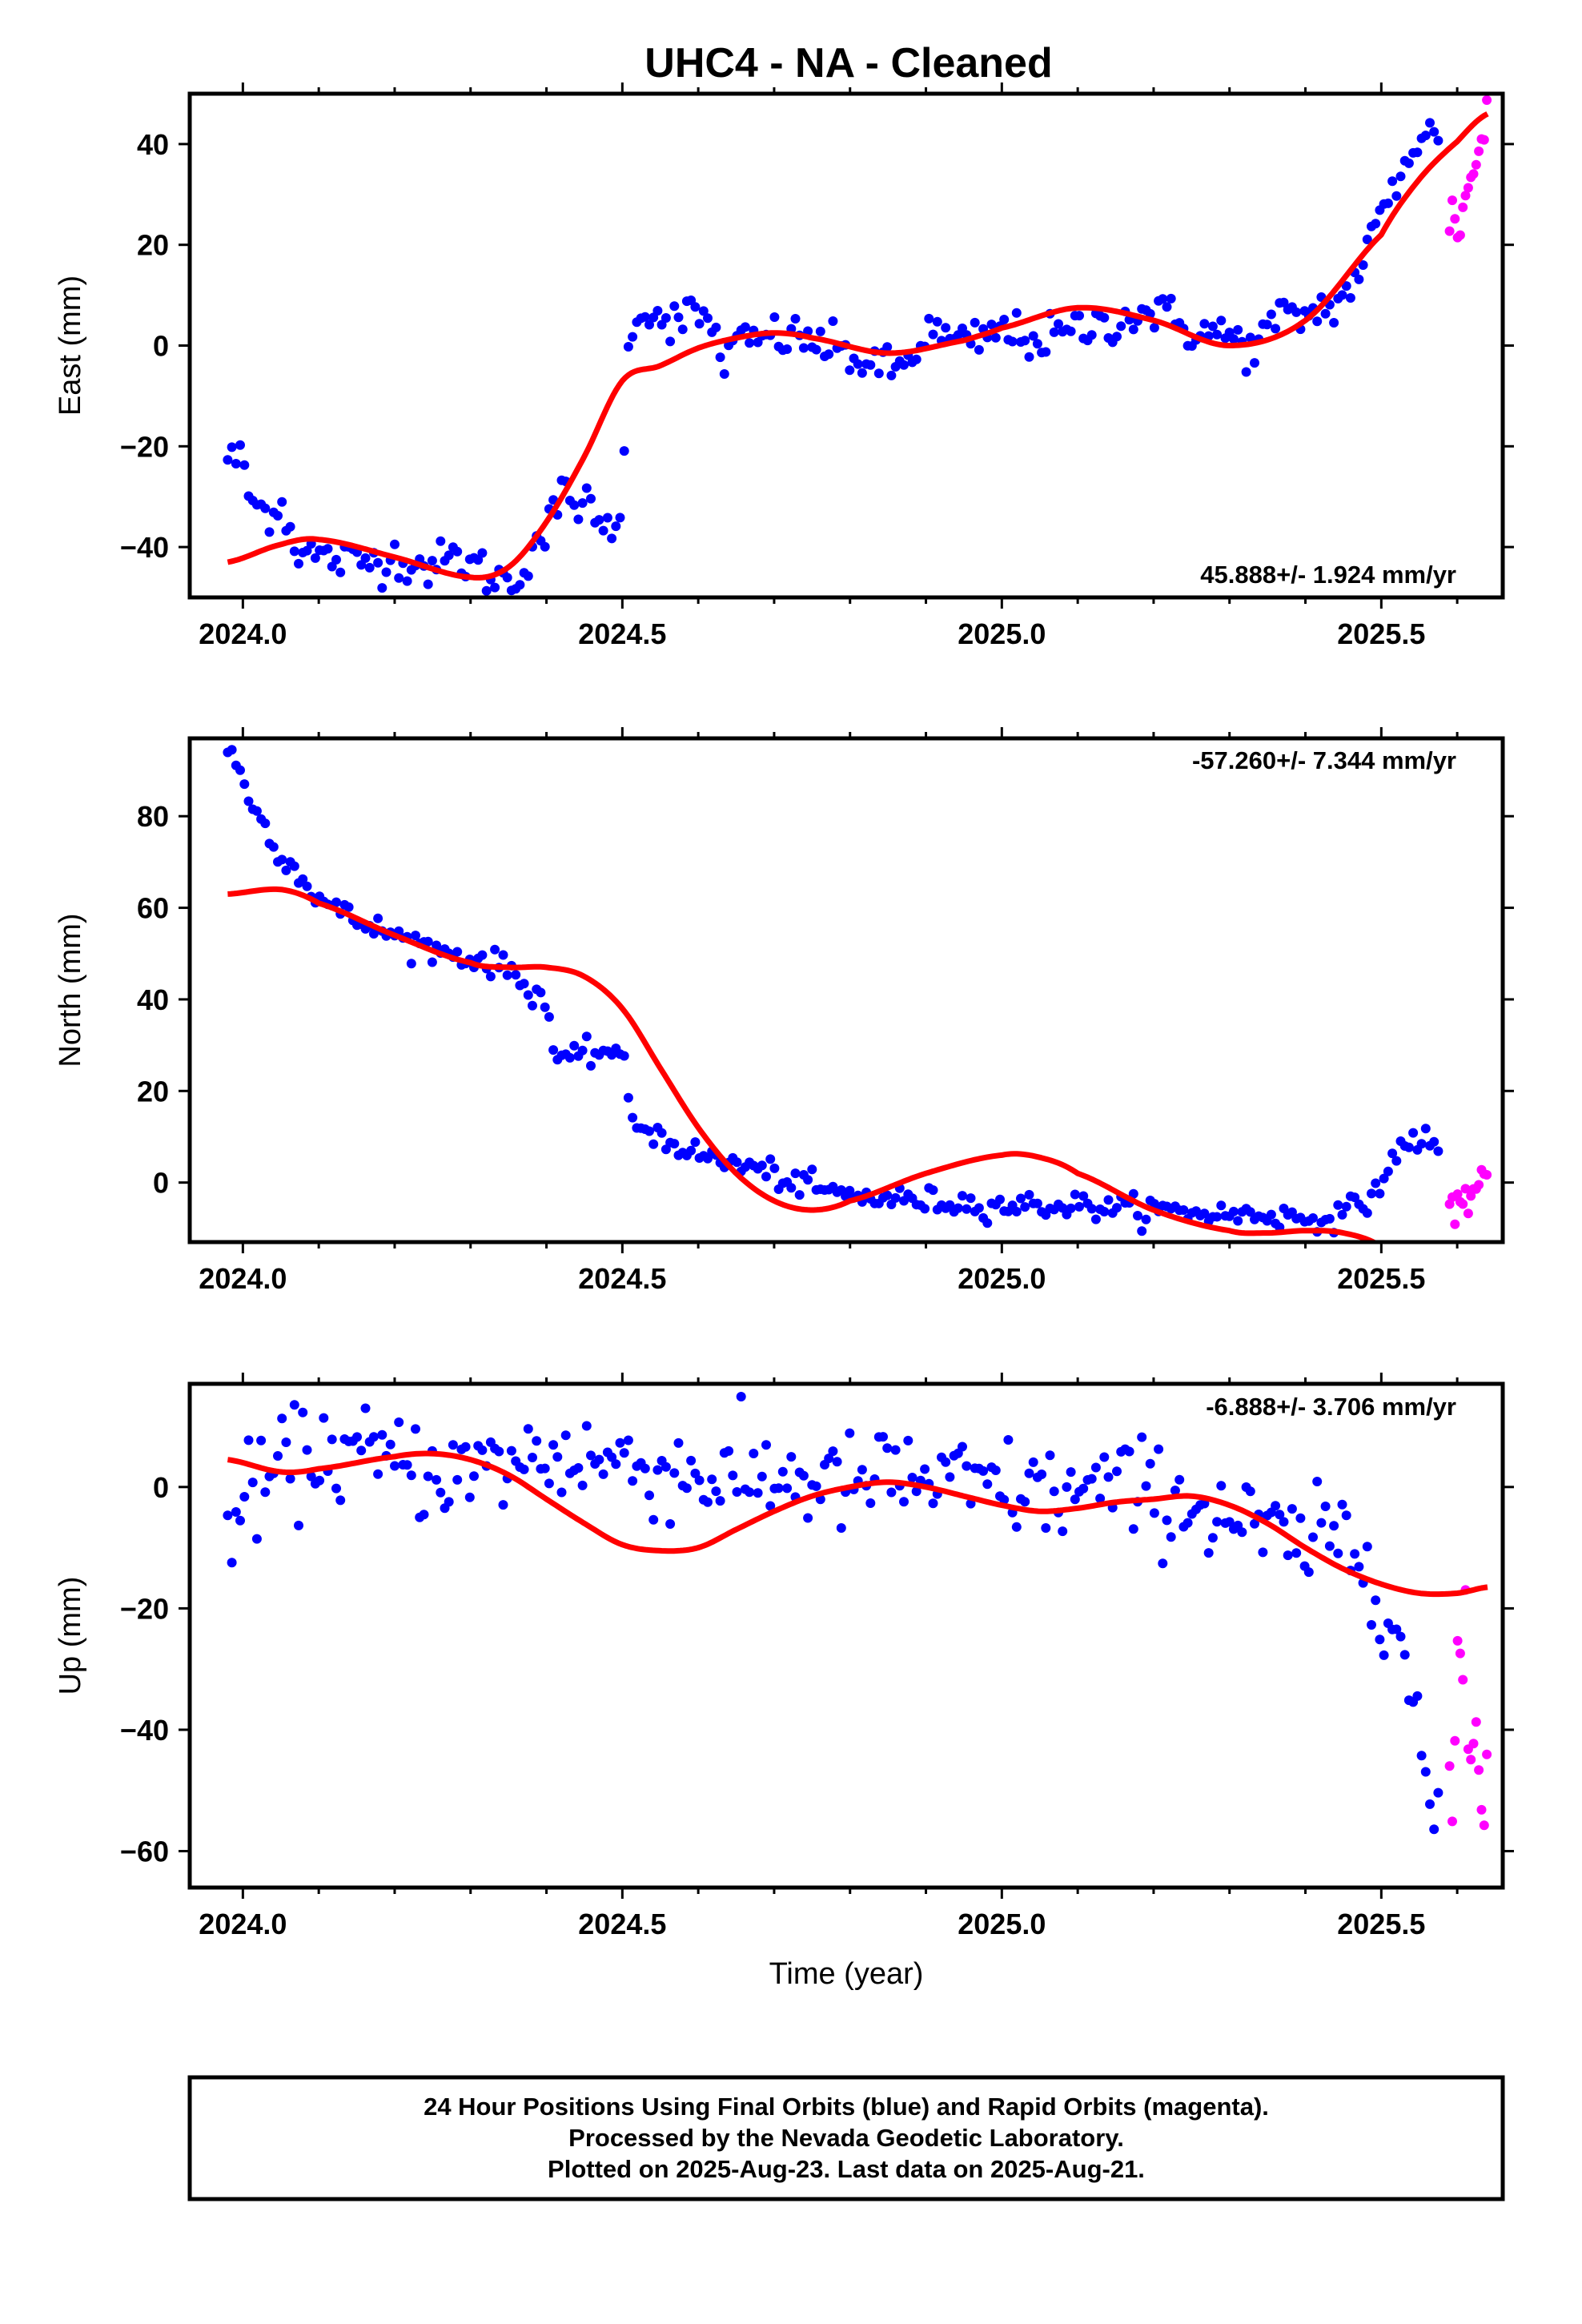 Image resolution: width=1582 pixels, height=2324 pixels. What do you see at coordinates (1487, 100) in the screenshot?
I see `east-rapid-point` at bounding box center [1487, 100].